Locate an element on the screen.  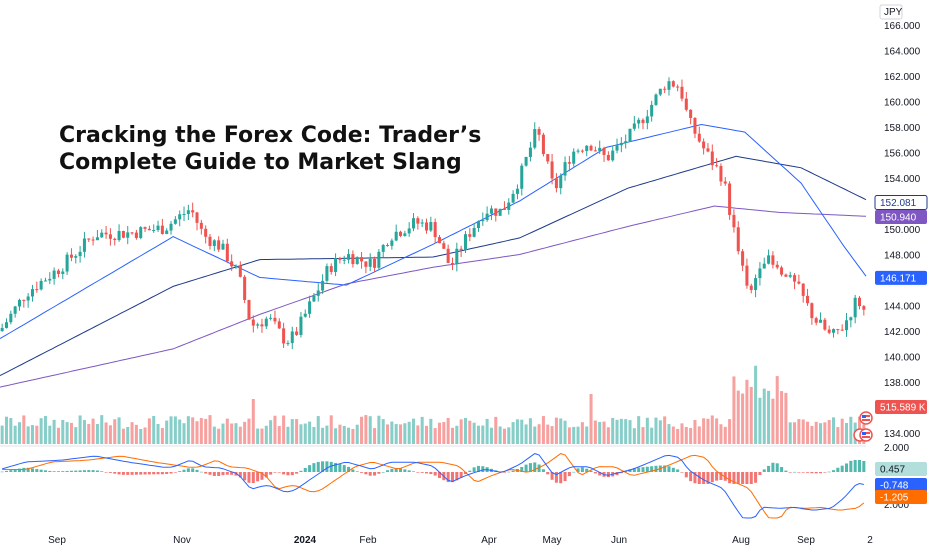
time-axis: Sep Nov 2024 Feb Apr May Jun Aug Sep 2 is located at coordinates (460, 540).